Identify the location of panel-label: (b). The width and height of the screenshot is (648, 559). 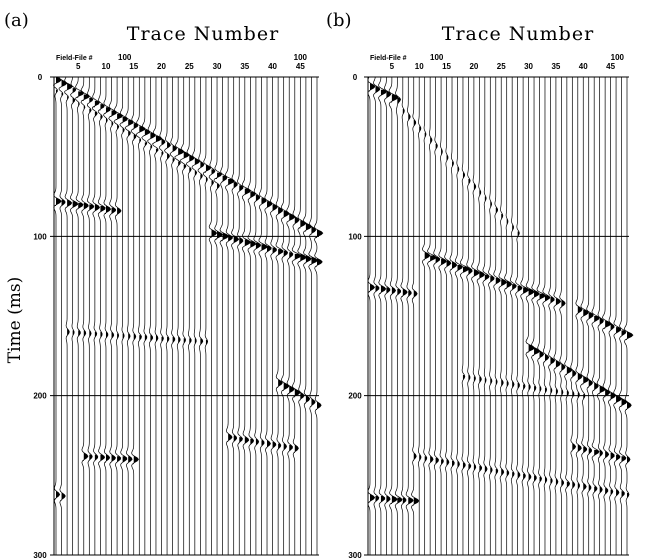
(339, 20).